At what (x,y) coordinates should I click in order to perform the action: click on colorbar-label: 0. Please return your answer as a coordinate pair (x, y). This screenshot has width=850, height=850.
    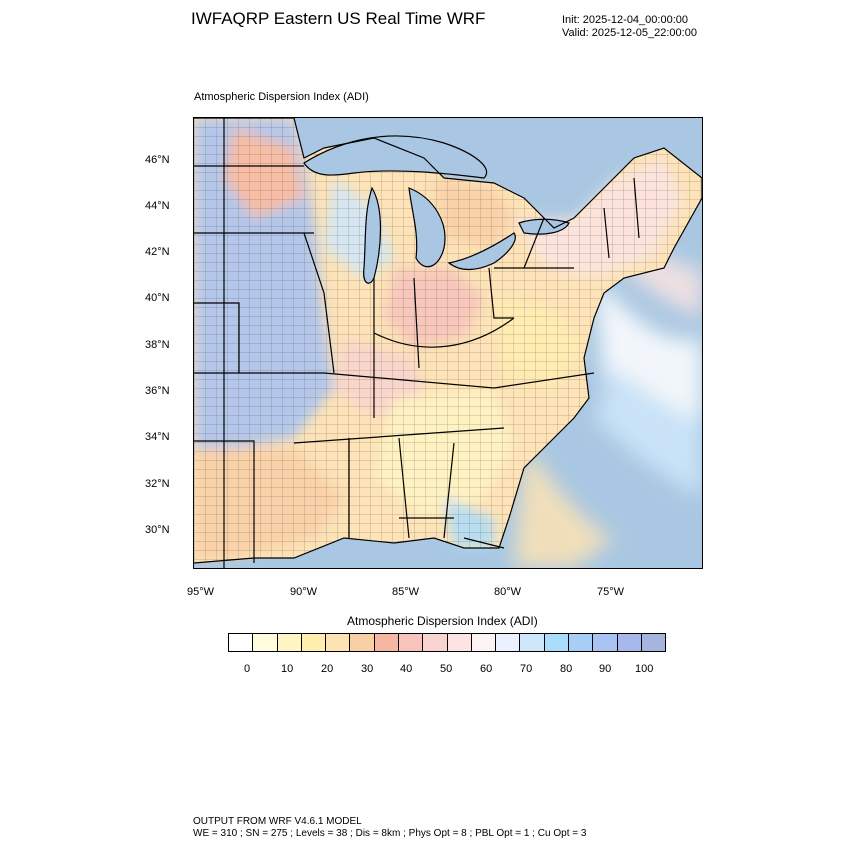
    Looking at the image, I should click on (247, 669).